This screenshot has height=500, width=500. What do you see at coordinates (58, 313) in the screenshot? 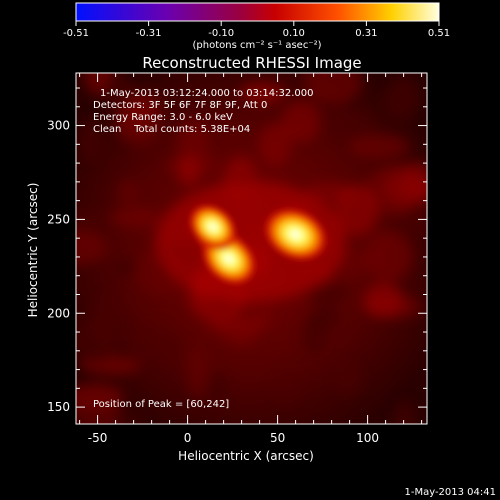
I see `y-tick-label: 200` at bounding box center [58, 313].